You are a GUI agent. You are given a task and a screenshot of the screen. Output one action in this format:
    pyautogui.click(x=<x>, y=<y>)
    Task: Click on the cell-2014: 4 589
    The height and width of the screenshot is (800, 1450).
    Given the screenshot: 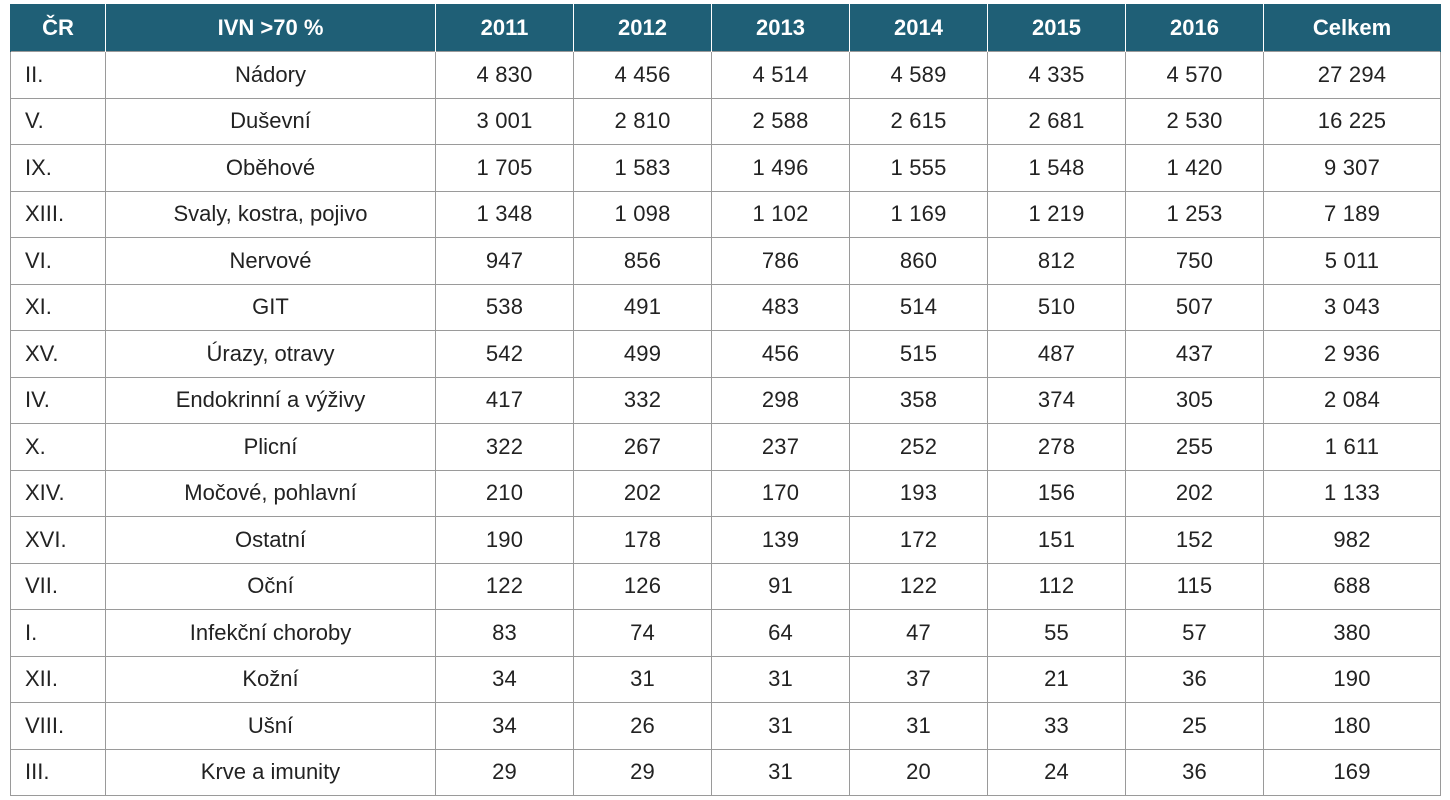 What is the action you would take?
    pyautogui.click(x=918, y=75)
    